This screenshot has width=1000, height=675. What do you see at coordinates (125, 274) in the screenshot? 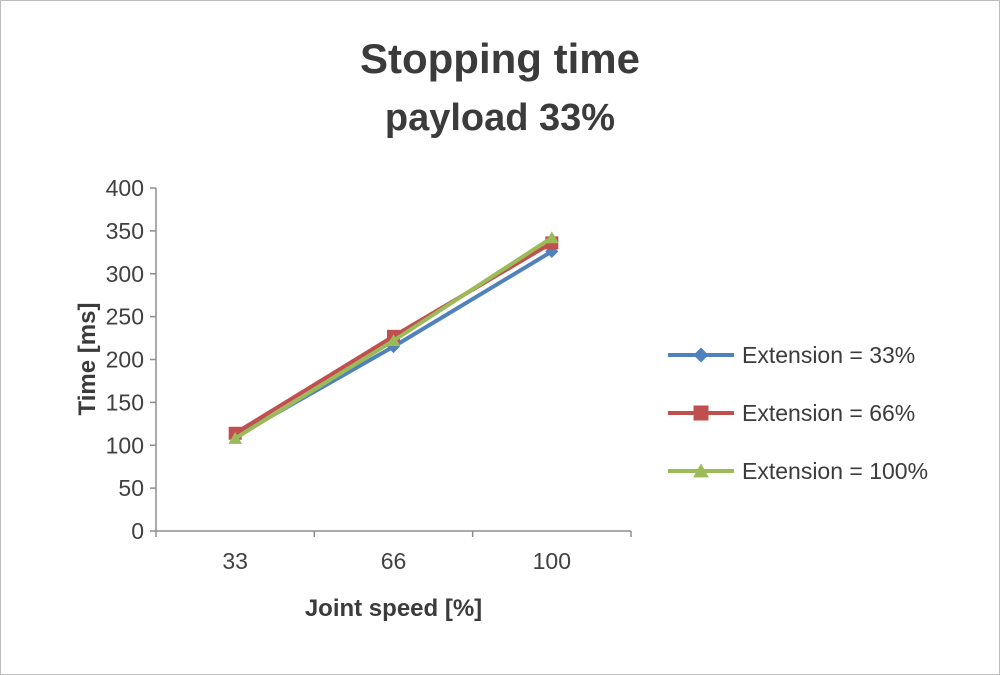
I see `svg-text: 300` at bounding box center [125, 274].